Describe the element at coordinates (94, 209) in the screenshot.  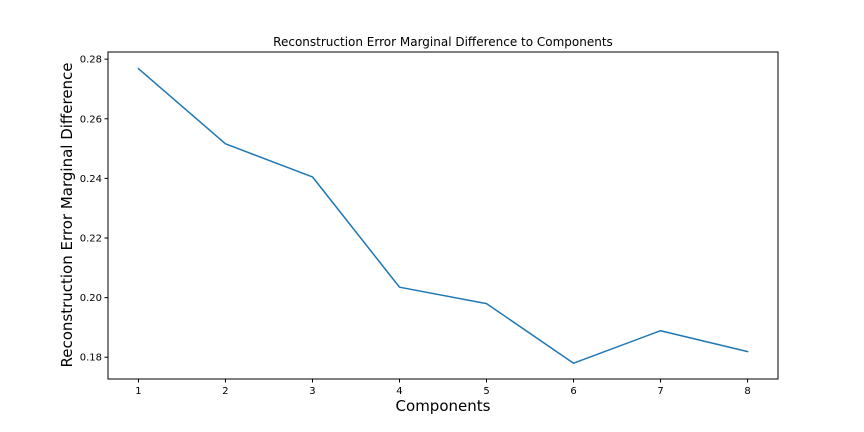
I see `y-axis-ticks: 0.18 0.20 0.22 0.24 0.26 0.28` at that location.